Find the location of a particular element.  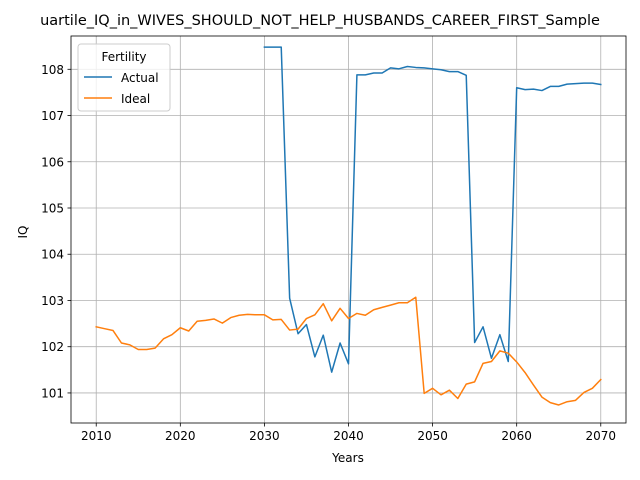

y-axis: 101 102 103 104 105 106 107 108 is located at coordinates (56, 231).